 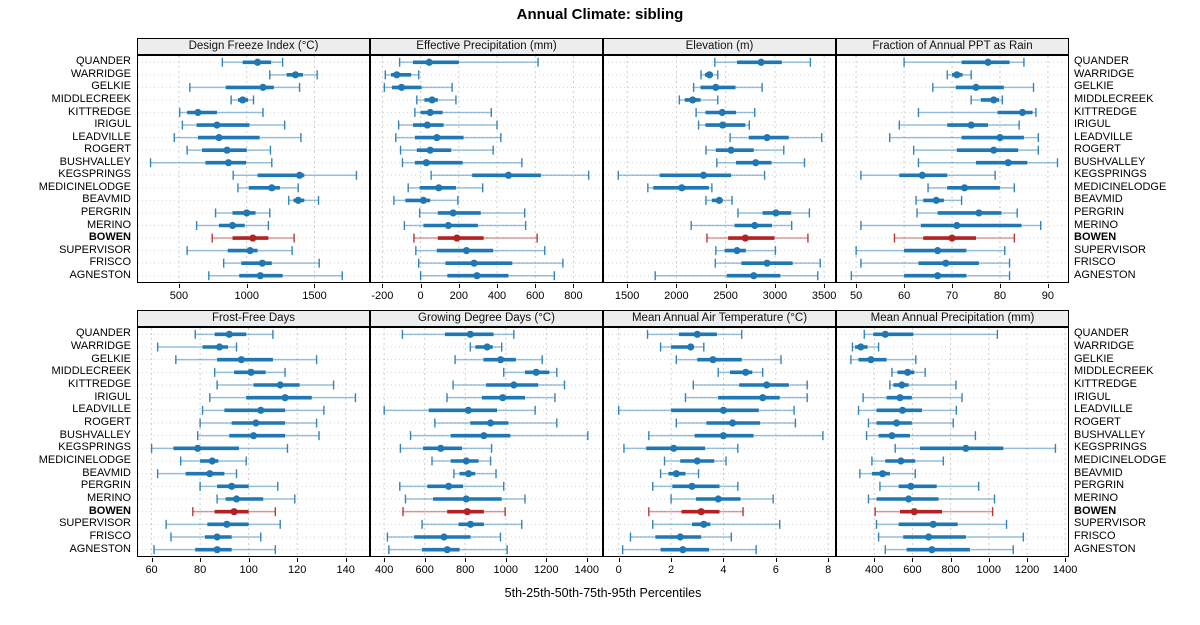 I want to click on station-label-right-merino: MERINO, so click(x=1096, y=224).